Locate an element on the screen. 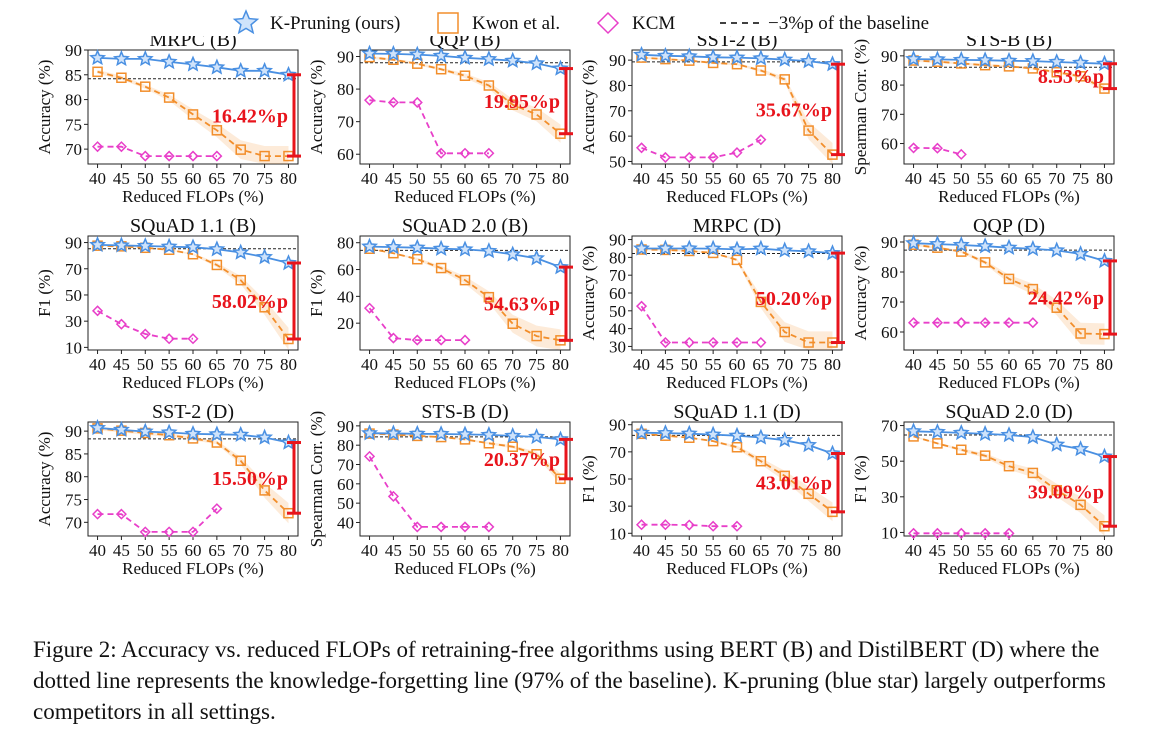  legend-item: Kwon et al. is located at coordinates (498, 23).